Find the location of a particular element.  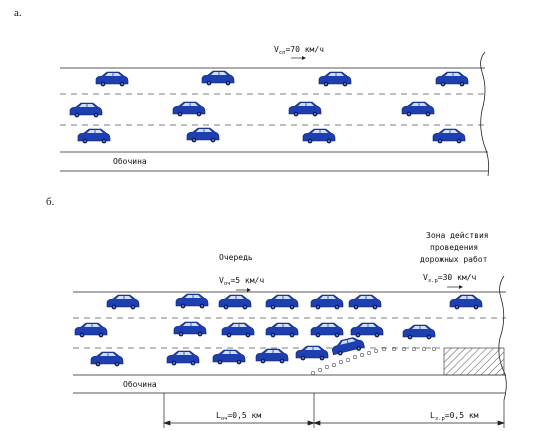

car-merging is located at coordinates (348, 346).